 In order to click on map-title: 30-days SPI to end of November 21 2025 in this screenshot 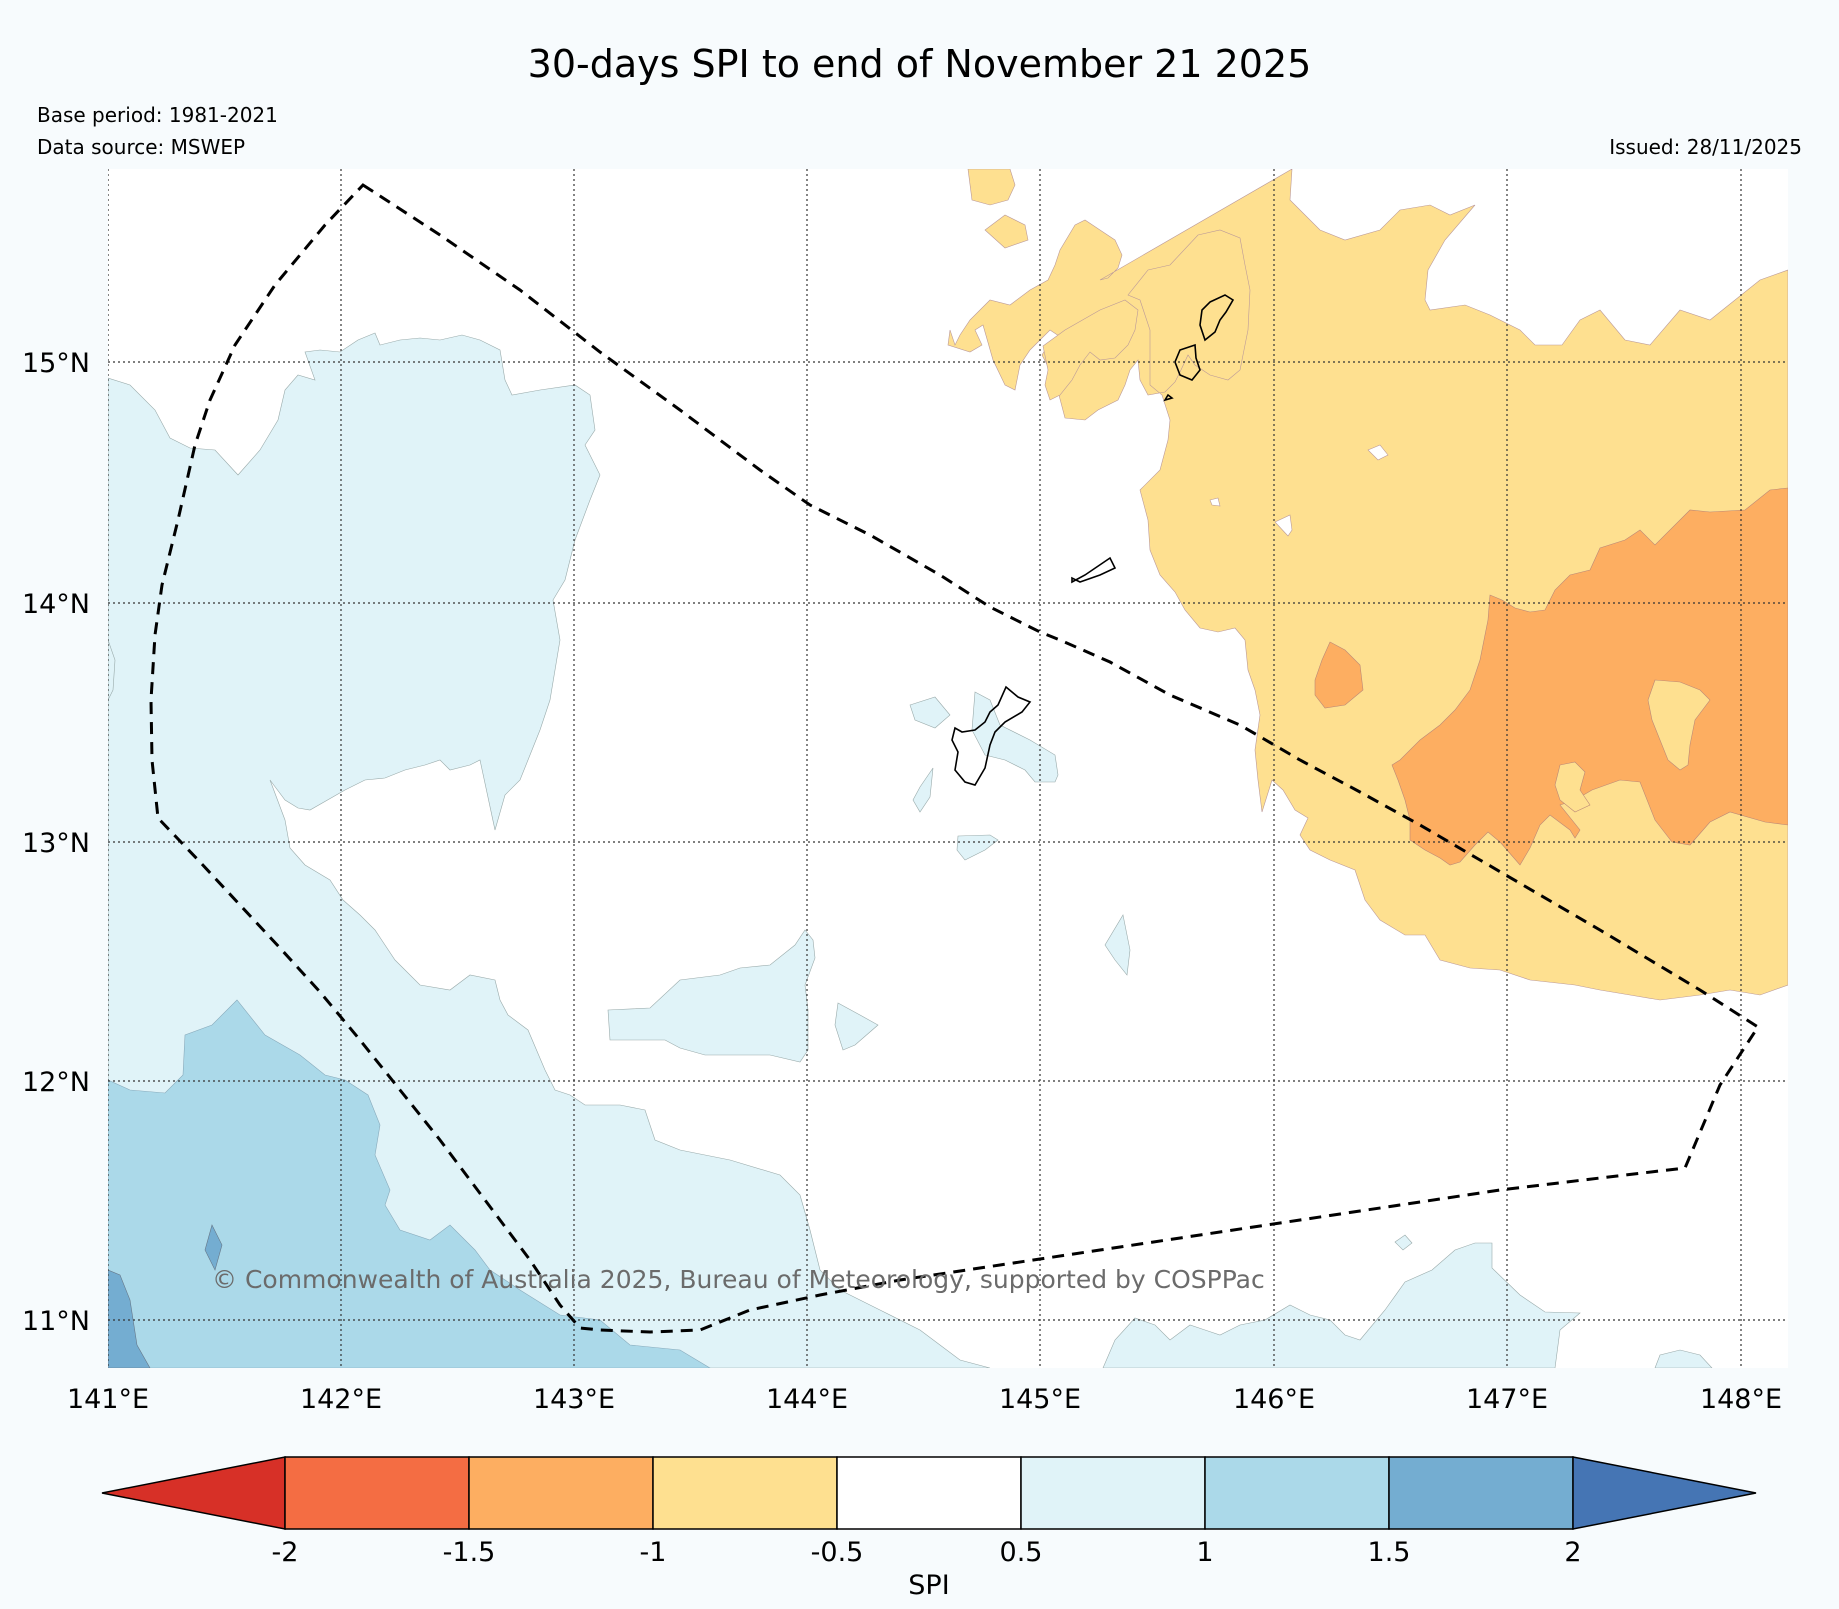, I will do `click(919, 64)`.